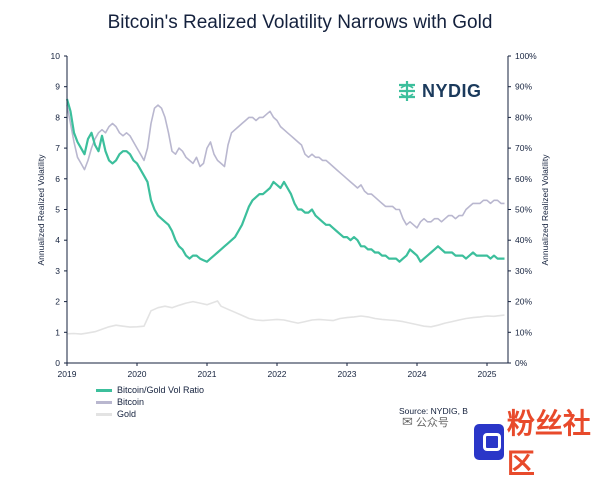 This screenshot has height=482, width=600. What do you see at coordinates (57, 302) in the screenshot?
I see `y-tick-label-left: 2` at bounding box center [57, 302].